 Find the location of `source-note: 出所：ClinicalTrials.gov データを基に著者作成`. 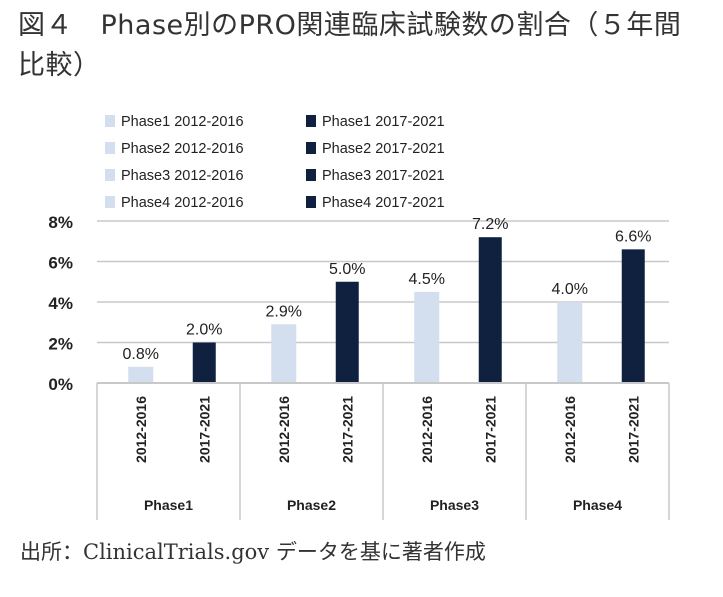

source-note: 出所：ClinicalTrials.gov データを基に著者作成 is located at coordinates (253, 552).